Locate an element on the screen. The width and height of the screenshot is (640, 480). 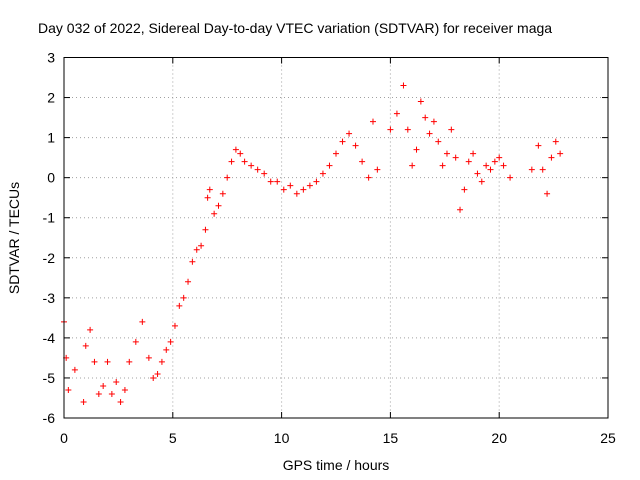
y-tick-label: -4 is located at coordinates (49, 338).